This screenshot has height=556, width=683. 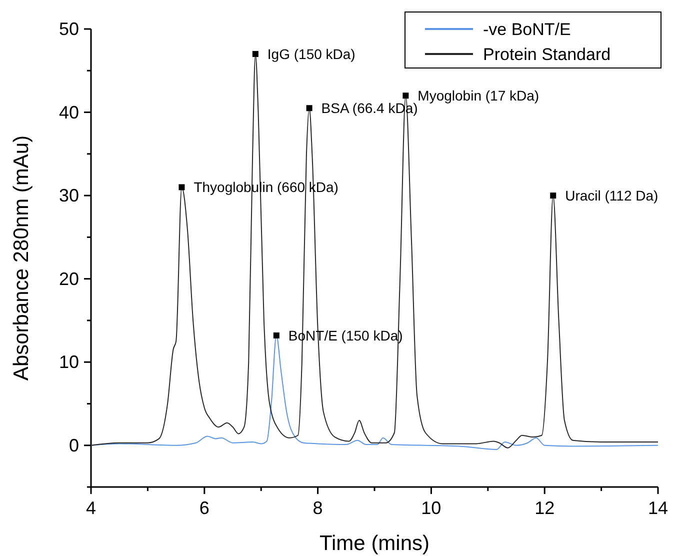 I want to click on annotation: Myoglobin (17 kDa), so click(x=479, y=96).